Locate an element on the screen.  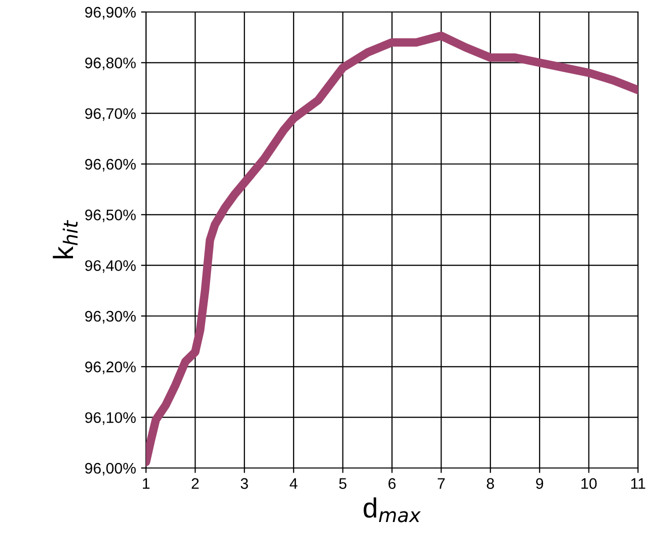
y-tick-label: 96,00% is located at coordinates (110, 469).